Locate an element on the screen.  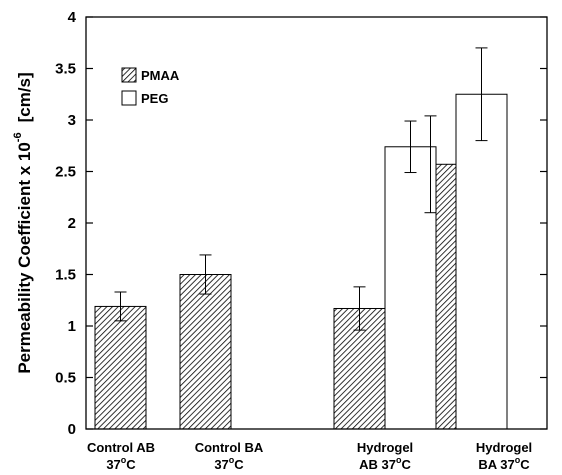
category-label-line2: AB 37oC is located at coordinates (385, 463).